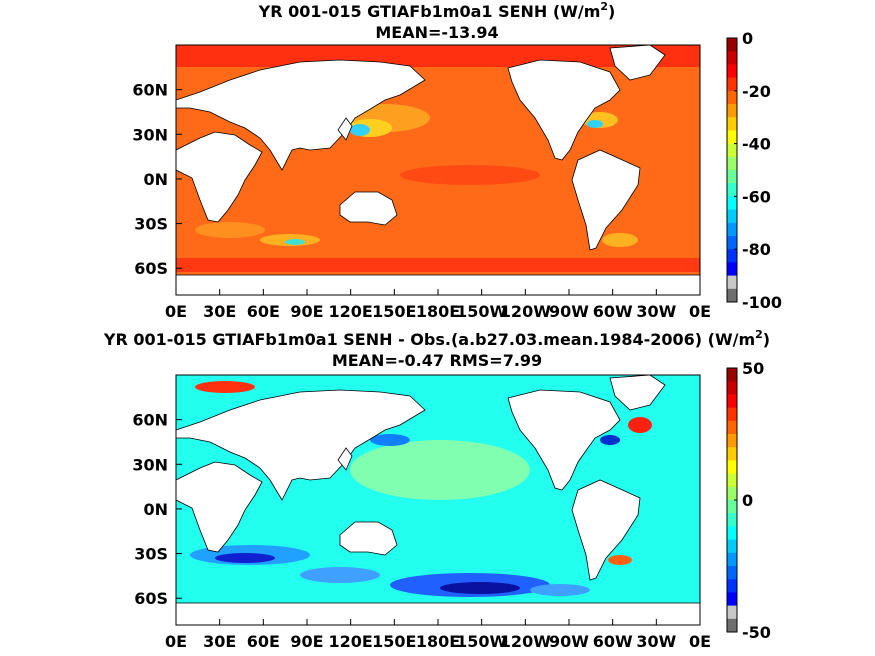  Describe the element at coordinates (756, 196) in the screenshot. I see `colorbar-tick-label: -60` at that location.